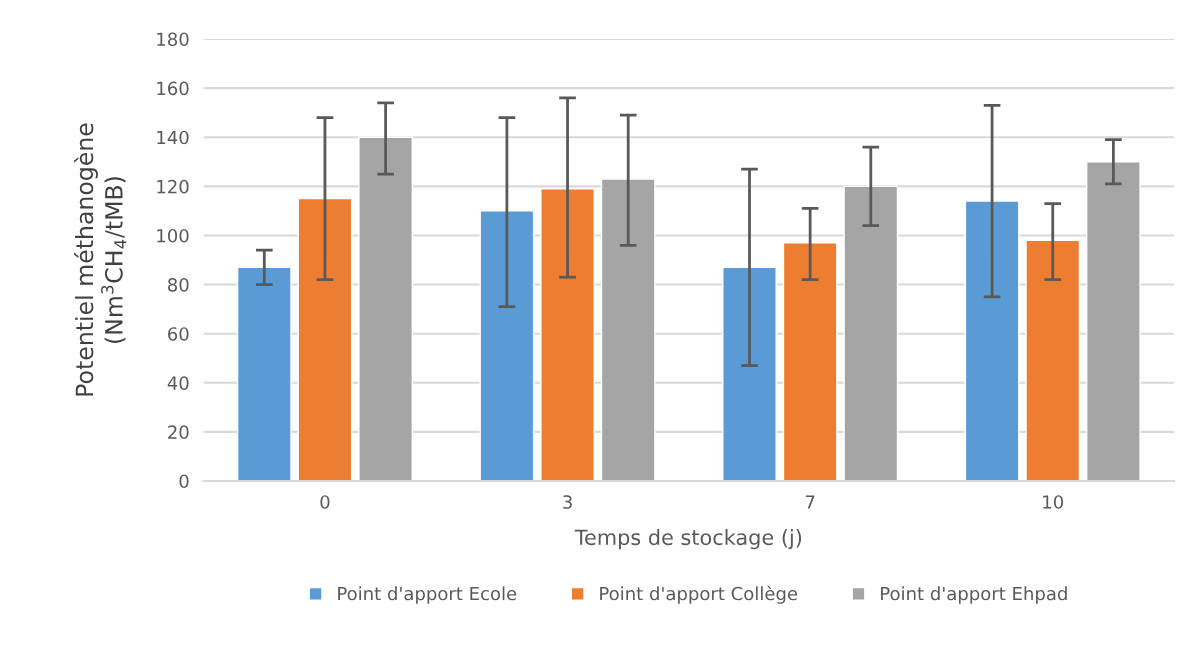 The image size is (1198, 650). Describe the element at coordinates (178, 383) in the screenshot. I see `y-tick-label: 40` at that location.